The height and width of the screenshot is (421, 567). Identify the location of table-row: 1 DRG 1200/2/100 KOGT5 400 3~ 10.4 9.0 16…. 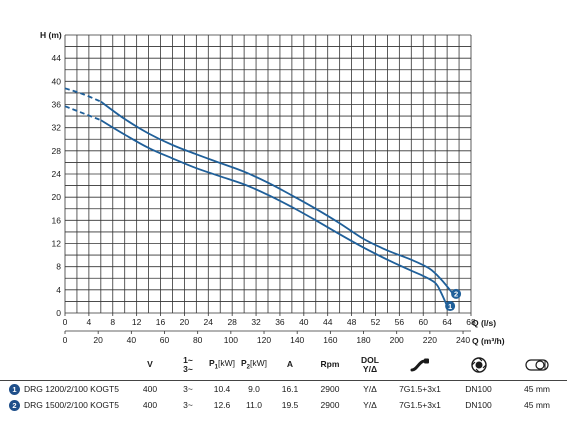
(283, 389).